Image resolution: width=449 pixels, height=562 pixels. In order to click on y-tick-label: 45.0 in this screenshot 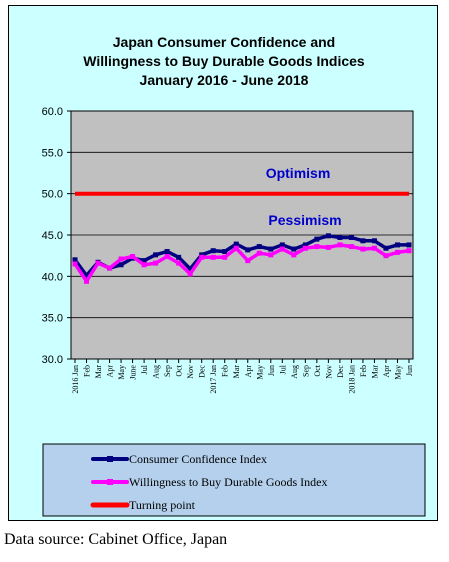, I will do `click(52, 236)`.